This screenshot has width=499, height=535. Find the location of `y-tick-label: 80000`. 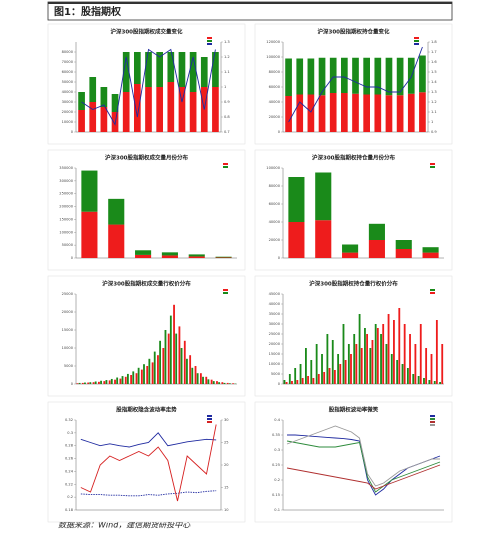

y-tick-label: 80000 is located at coordinates (275, 72).